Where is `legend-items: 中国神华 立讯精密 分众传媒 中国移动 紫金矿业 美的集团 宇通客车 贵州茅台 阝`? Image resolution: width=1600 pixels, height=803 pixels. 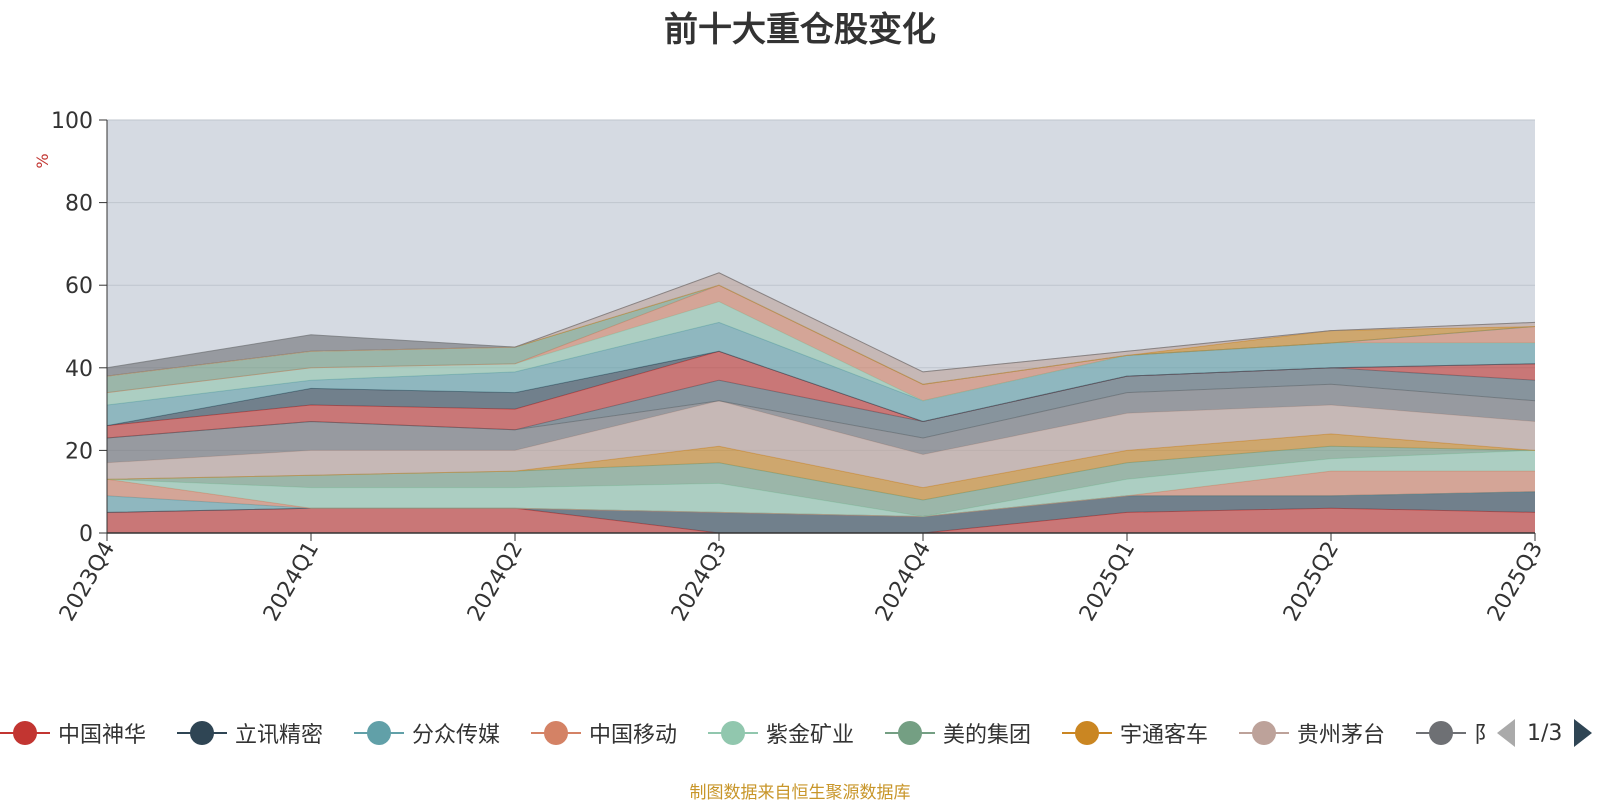 legend-items: 中国神华 立讯精密 分众传媒 中国移动 紫金矿业 美的集团 宇通客车 贵州茅台 阝 is located at coordinates (742, 733).